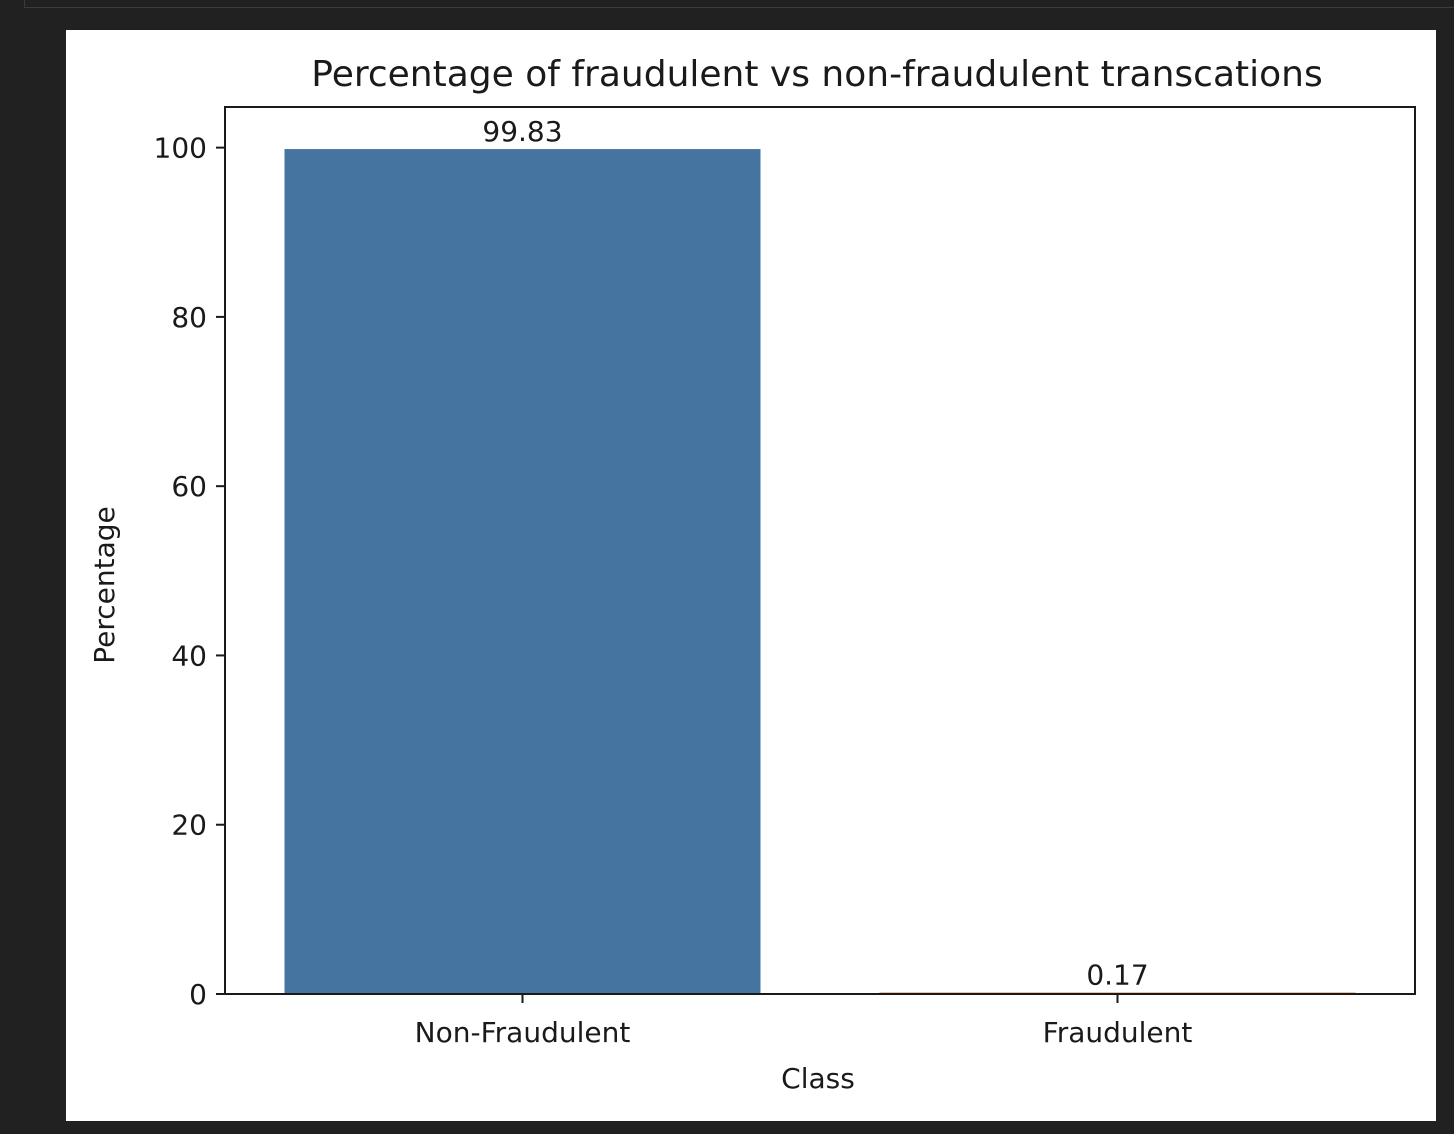  What do you see at coordinates (198, 994) in the screenshot?
I see `y-tick-label: 0` at bounding box center [198, 994].